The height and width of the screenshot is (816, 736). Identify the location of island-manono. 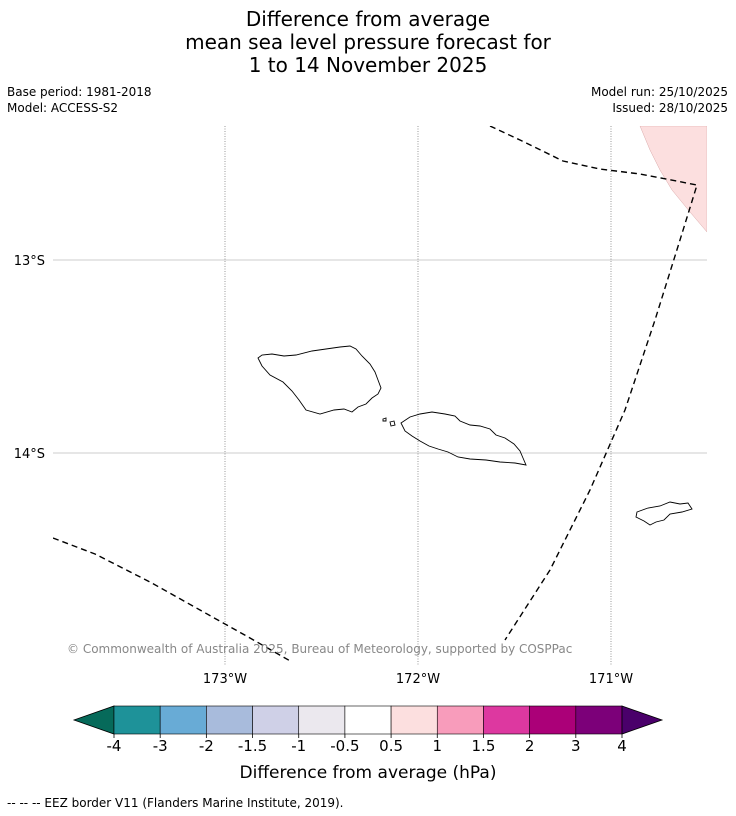
(392, 423).